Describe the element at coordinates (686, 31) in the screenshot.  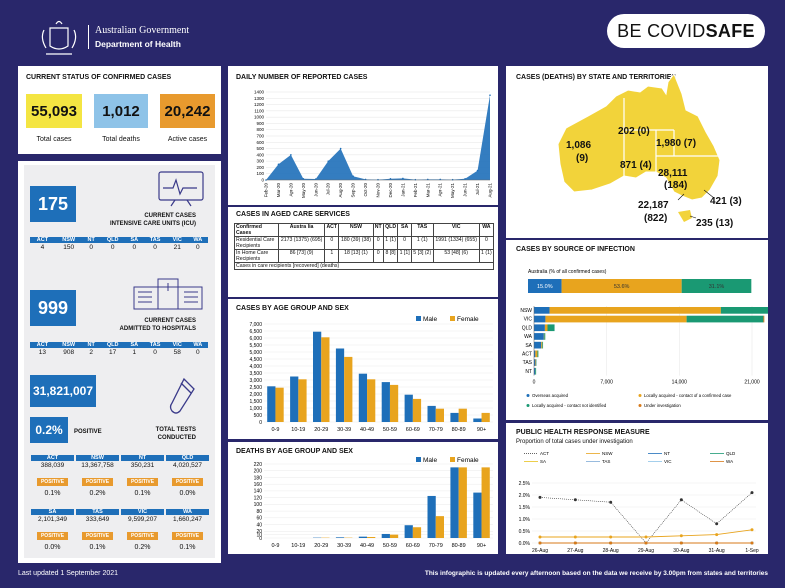
I see `covidsafe-badge: BE COVID SAFE` at that location.